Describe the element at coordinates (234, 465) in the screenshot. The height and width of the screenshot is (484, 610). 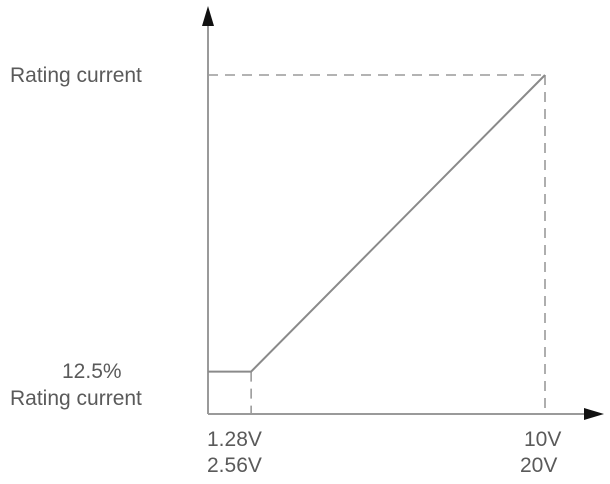
I see `x-label-low-2: 2.56V` at that location.